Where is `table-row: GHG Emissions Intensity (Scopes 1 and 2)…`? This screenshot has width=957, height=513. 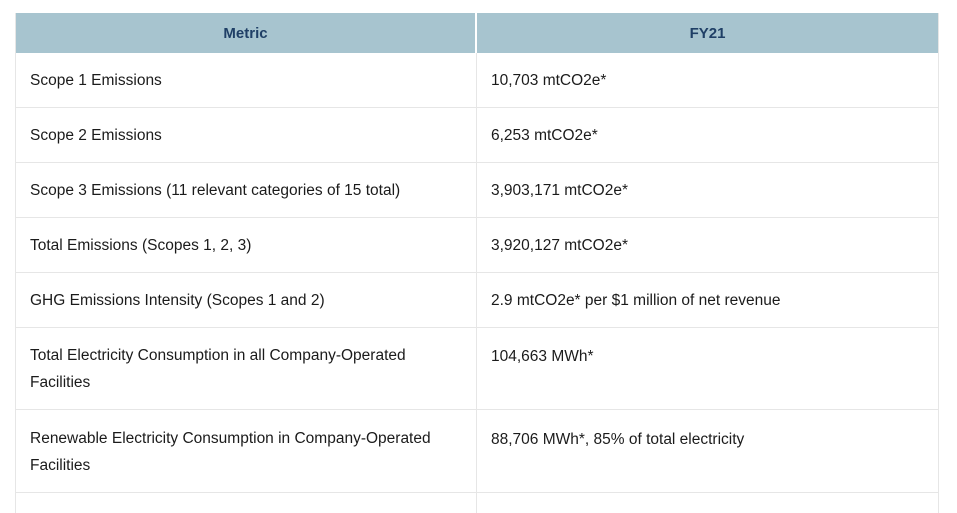
table-row: GHG Emissions Intensity (Scopes 1 and 2)… is located at coordinates (477, 300).